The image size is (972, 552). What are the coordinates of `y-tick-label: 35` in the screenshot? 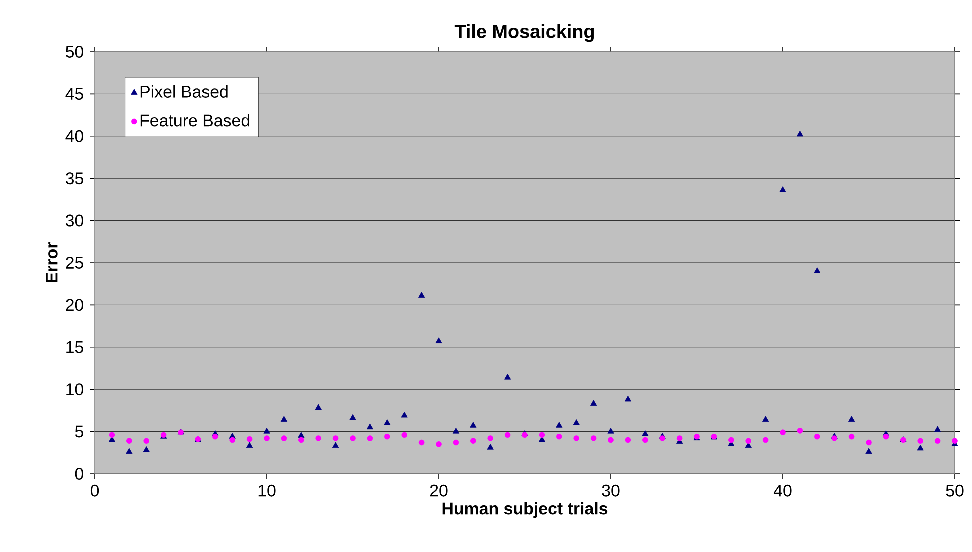 It's located at (75, 178).